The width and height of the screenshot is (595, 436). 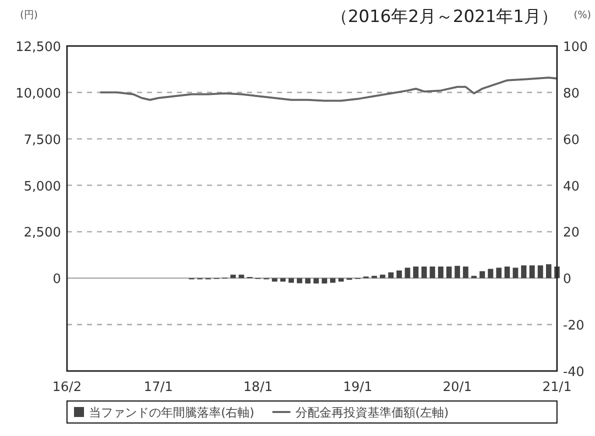 I want to click on y-tick-label: 2,500, so click(x=42, y=233).